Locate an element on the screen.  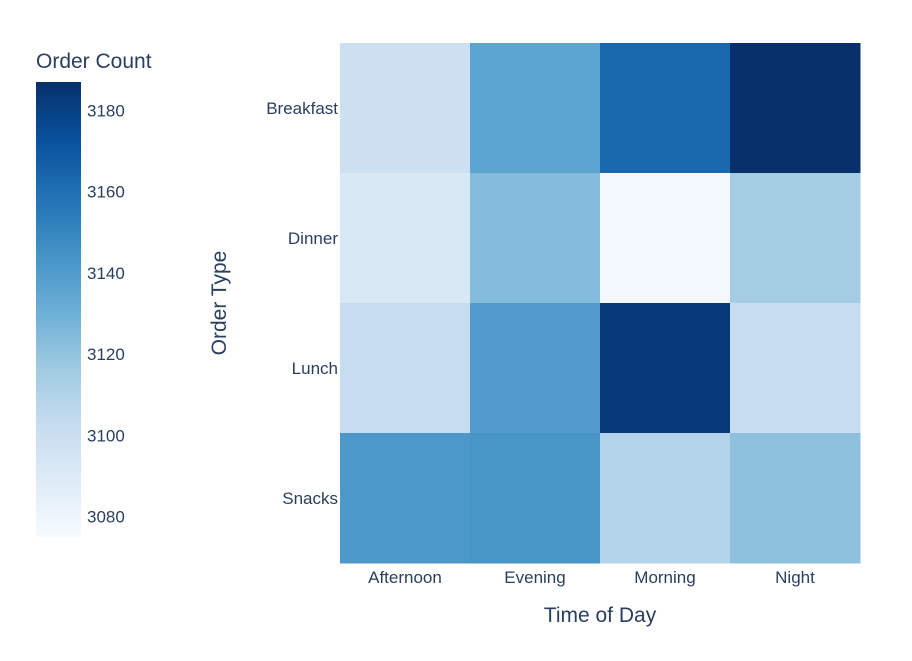
heatmap-cell-snacks-night is located at coordinates (795, 498).